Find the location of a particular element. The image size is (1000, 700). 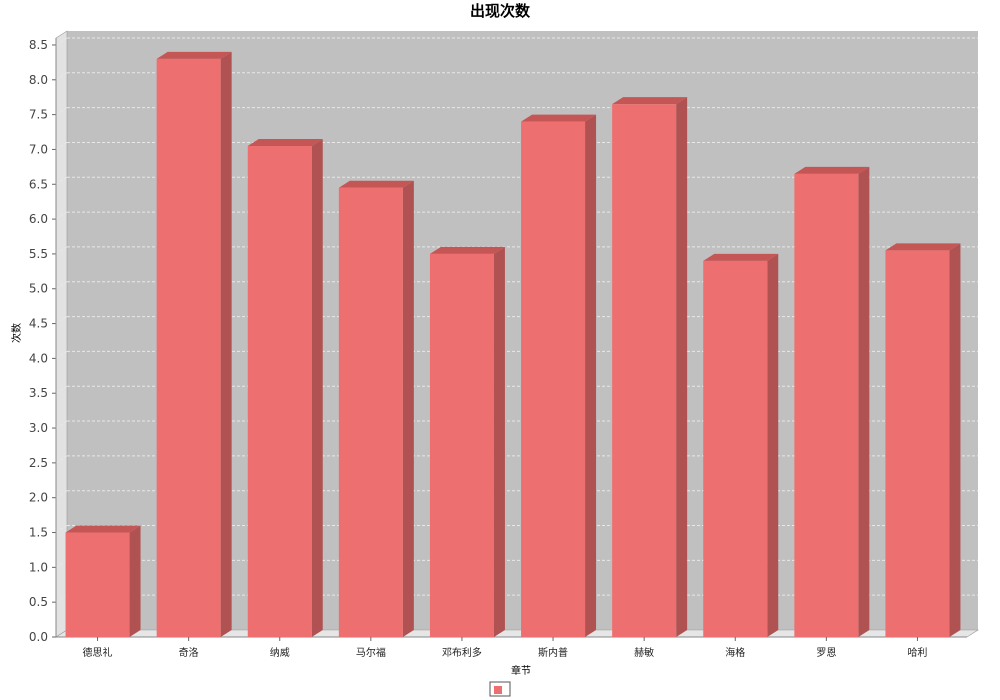

y-tick-label: 4.5 is located at coordinates (38, 324).